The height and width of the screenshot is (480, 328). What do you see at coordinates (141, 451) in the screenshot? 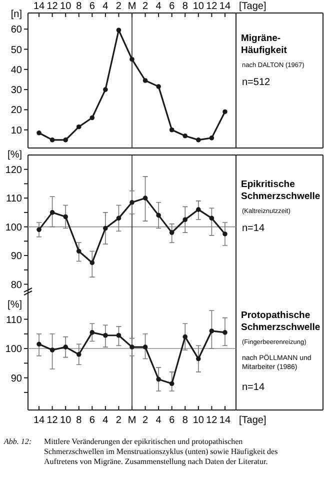
I see `text: Abb. 12: Mittlere Veränderungen der epikritischen und protopathischen Schmerzschwellen im Menstruationszyklus (unten) sowie Häufigkeit des Auftretens von Migräne. Zusammenstellung nach Daten der Literatur.` at bounding box center [141, 451].